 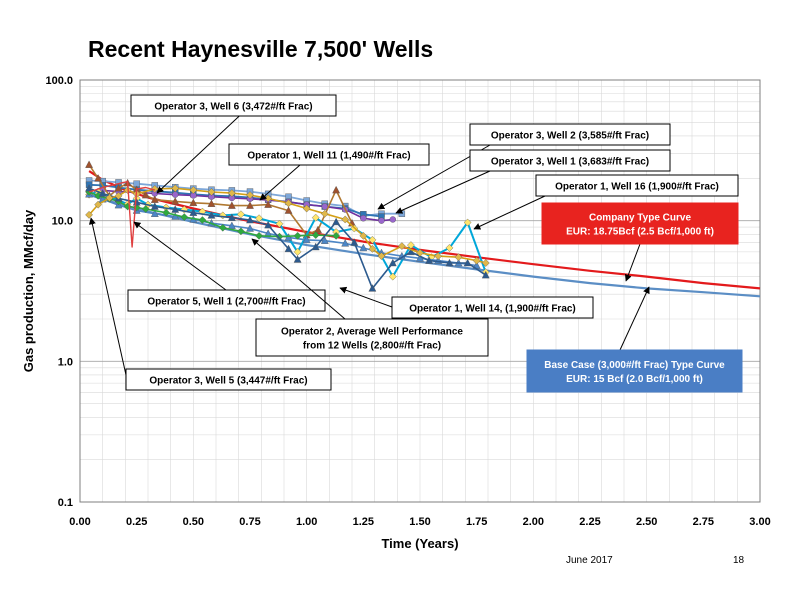 I want to click on callout-text-line2: EUR: 18.75Bcf (2.5 Bcf/1,000 ft), so click(x=640, y=232).